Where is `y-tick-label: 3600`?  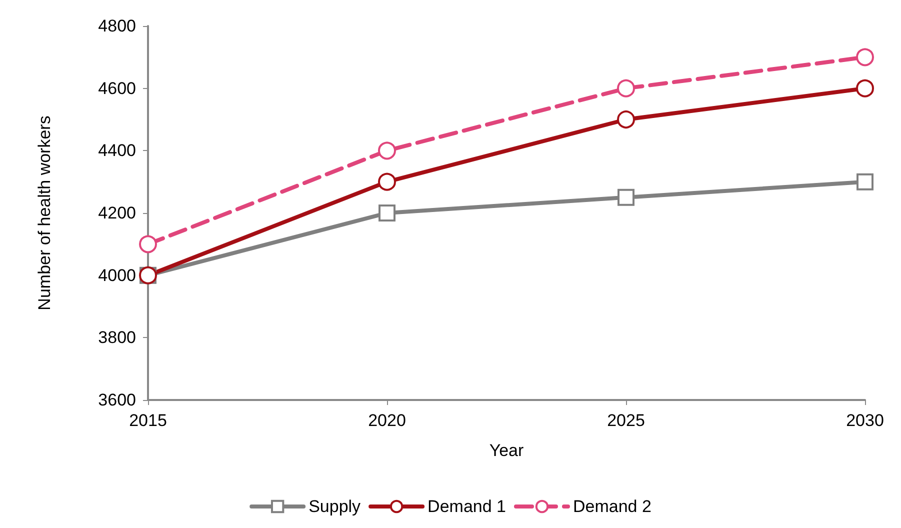
y-tick-label: 3600 is located at coordinates (117, 400).